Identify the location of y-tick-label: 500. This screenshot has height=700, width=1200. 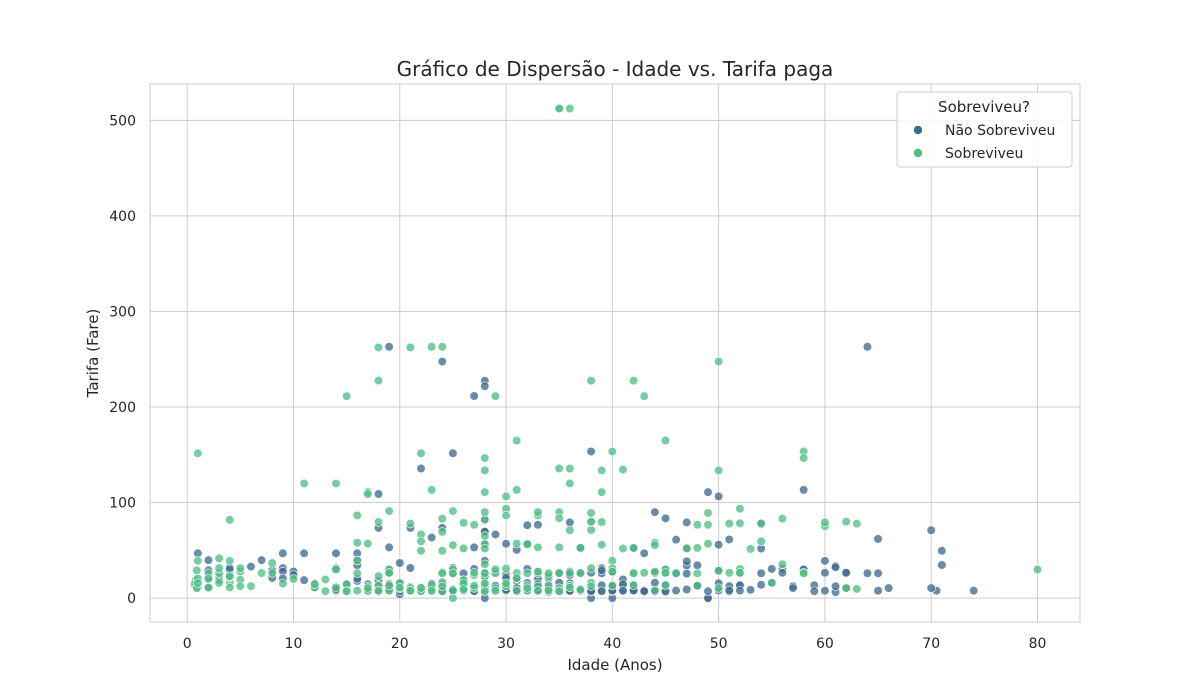
(122, 121).